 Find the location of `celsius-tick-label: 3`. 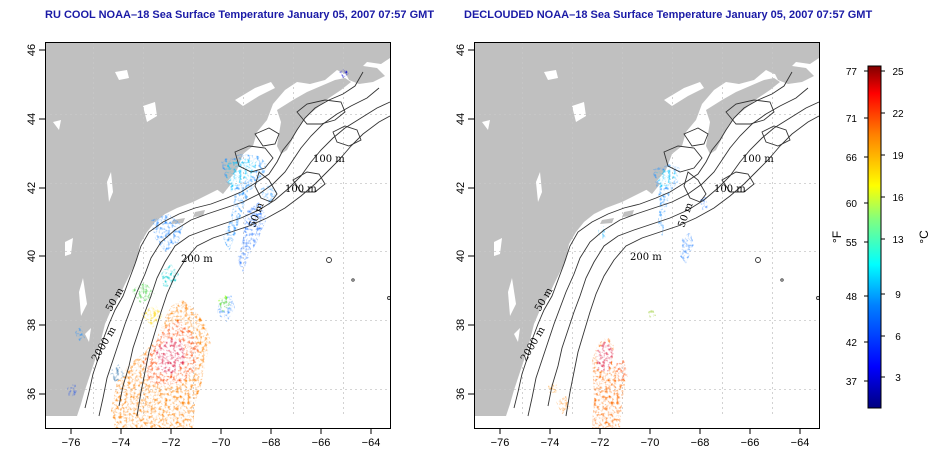

celsius-tick-label: 3 is located at coordinates (898, 378).